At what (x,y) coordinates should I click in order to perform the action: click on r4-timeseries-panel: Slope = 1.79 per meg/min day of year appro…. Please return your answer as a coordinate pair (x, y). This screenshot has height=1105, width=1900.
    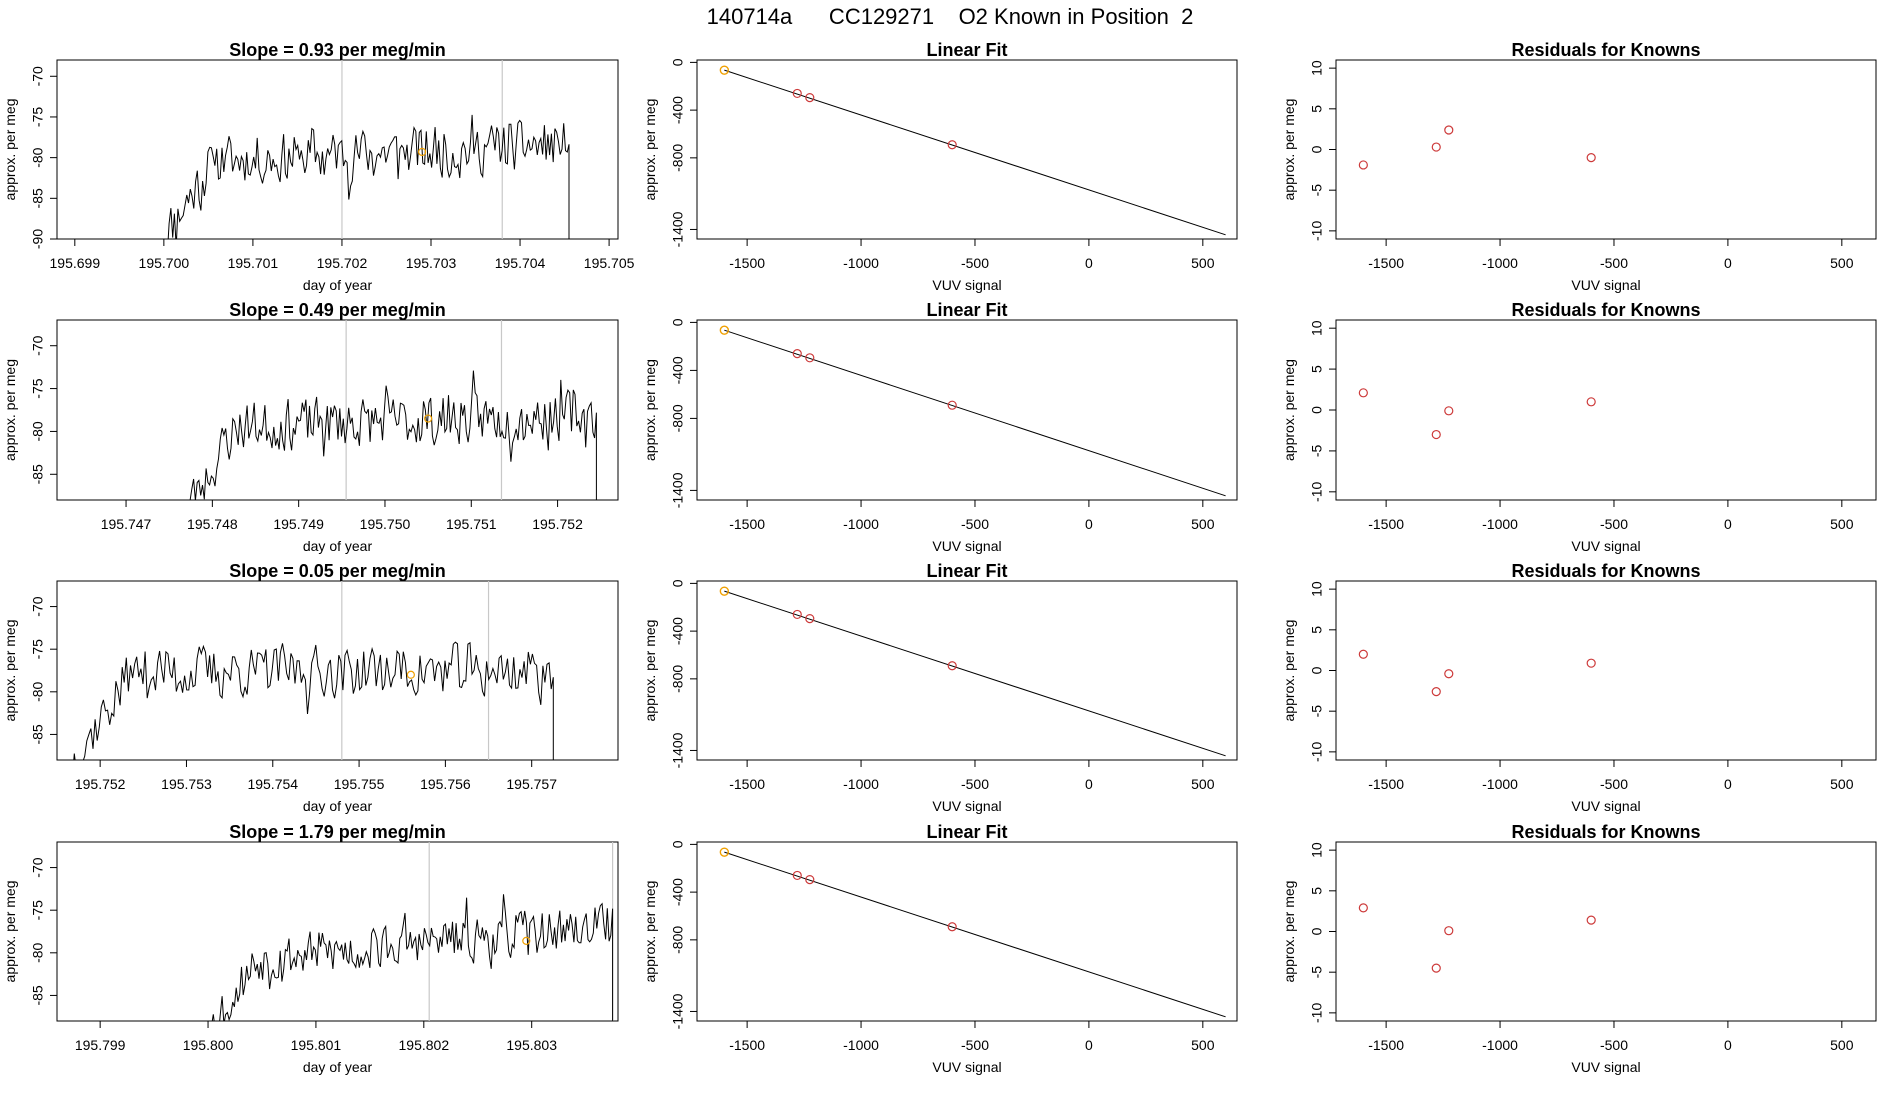
    Looking at the image, I should click on (310, 948).